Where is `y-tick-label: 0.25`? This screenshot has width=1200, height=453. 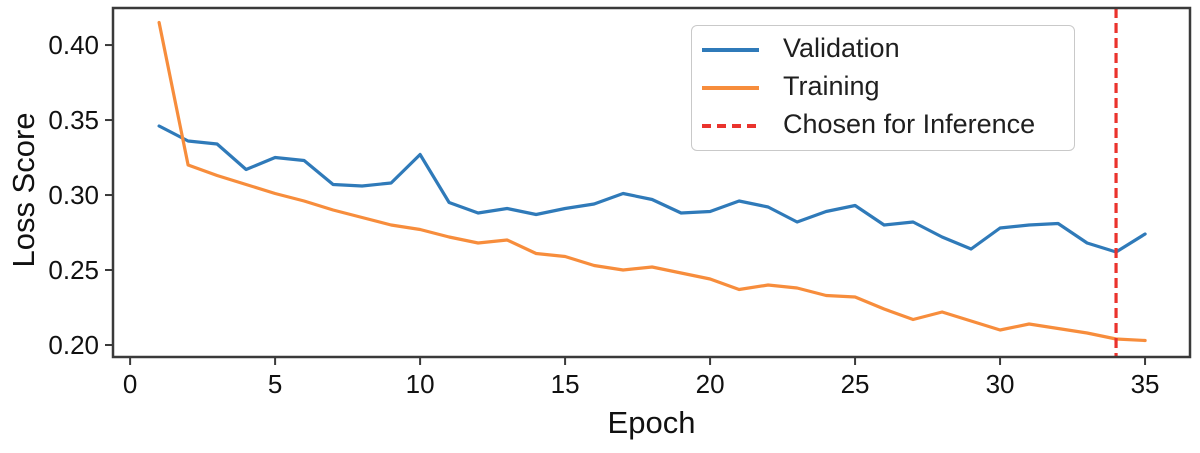 y-tick-label: 0.25 is located at coordinates (73, 270).